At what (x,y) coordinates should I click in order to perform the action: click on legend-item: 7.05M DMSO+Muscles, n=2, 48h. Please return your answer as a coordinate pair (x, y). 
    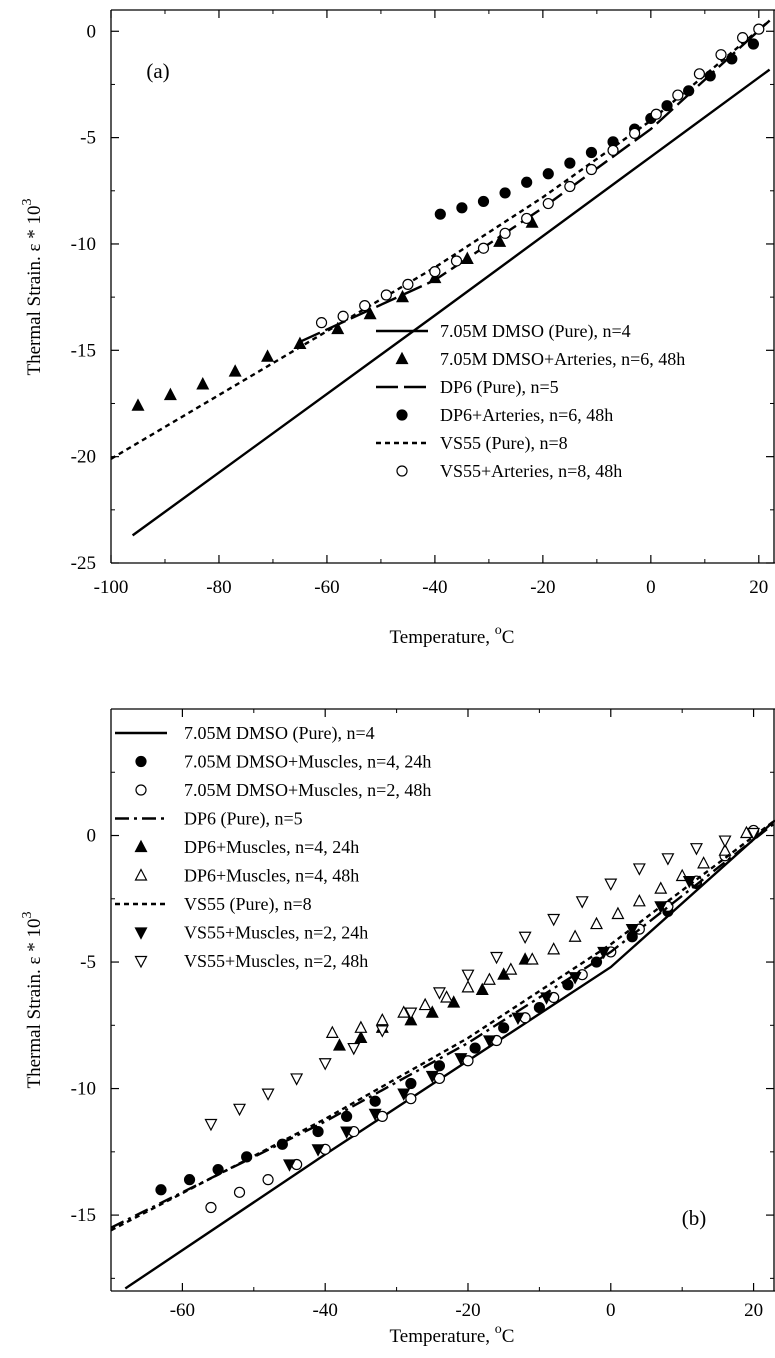
    Looking at the image, I should click on (283, 790).